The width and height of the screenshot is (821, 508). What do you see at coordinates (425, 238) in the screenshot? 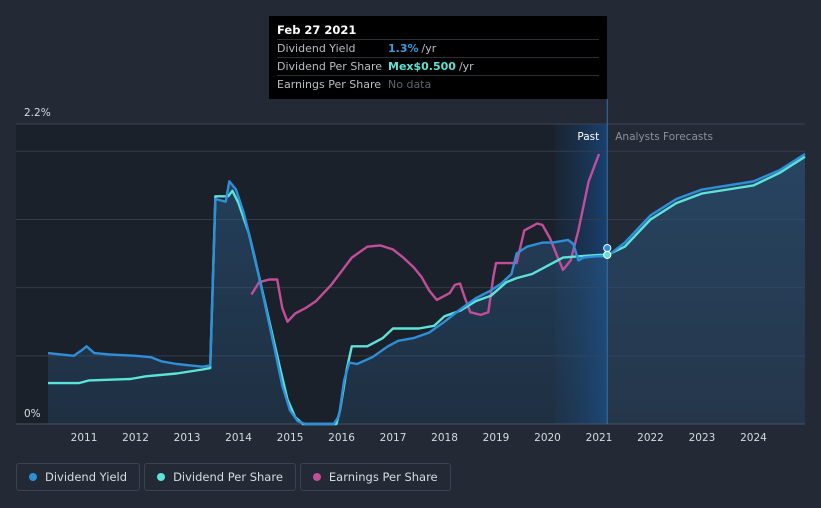
I see `series-line-earnings-per-share` at bounding box center [425, 238].